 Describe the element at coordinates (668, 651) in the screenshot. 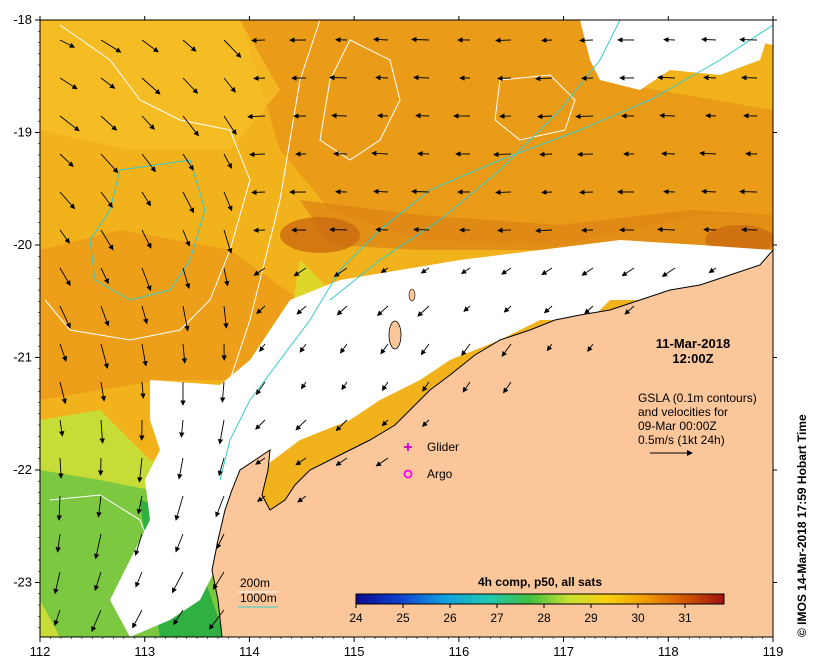

I see `lon-tick-label: 118` at that location.